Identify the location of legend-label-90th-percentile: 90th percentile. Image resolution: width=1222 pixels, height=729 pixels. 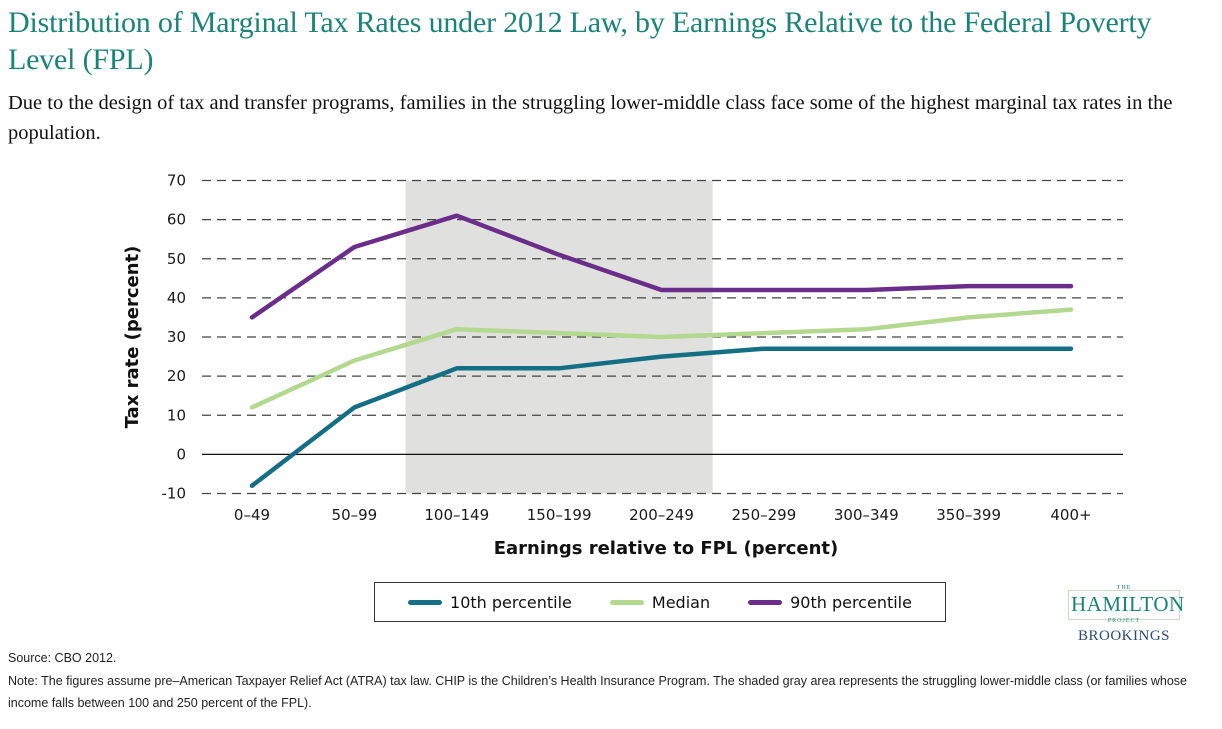
(851, 602).